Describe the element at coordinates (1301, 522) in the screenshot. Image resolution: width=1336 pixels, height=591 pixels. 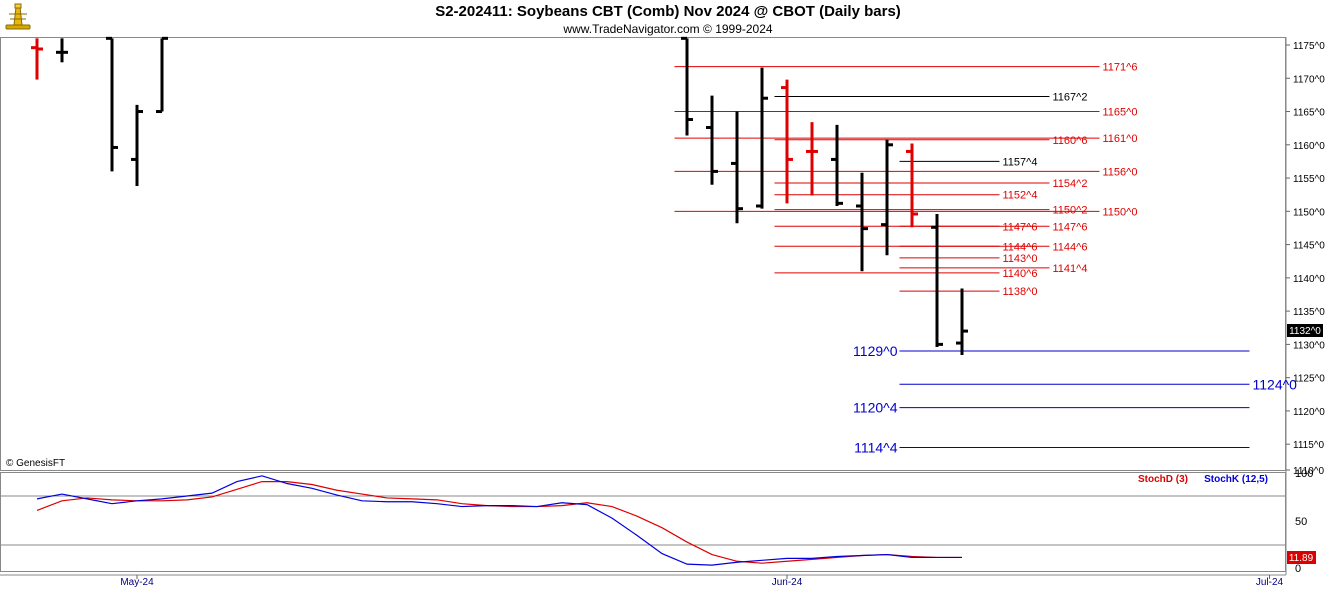
I see `stoch-tick-label: 50` at that location.